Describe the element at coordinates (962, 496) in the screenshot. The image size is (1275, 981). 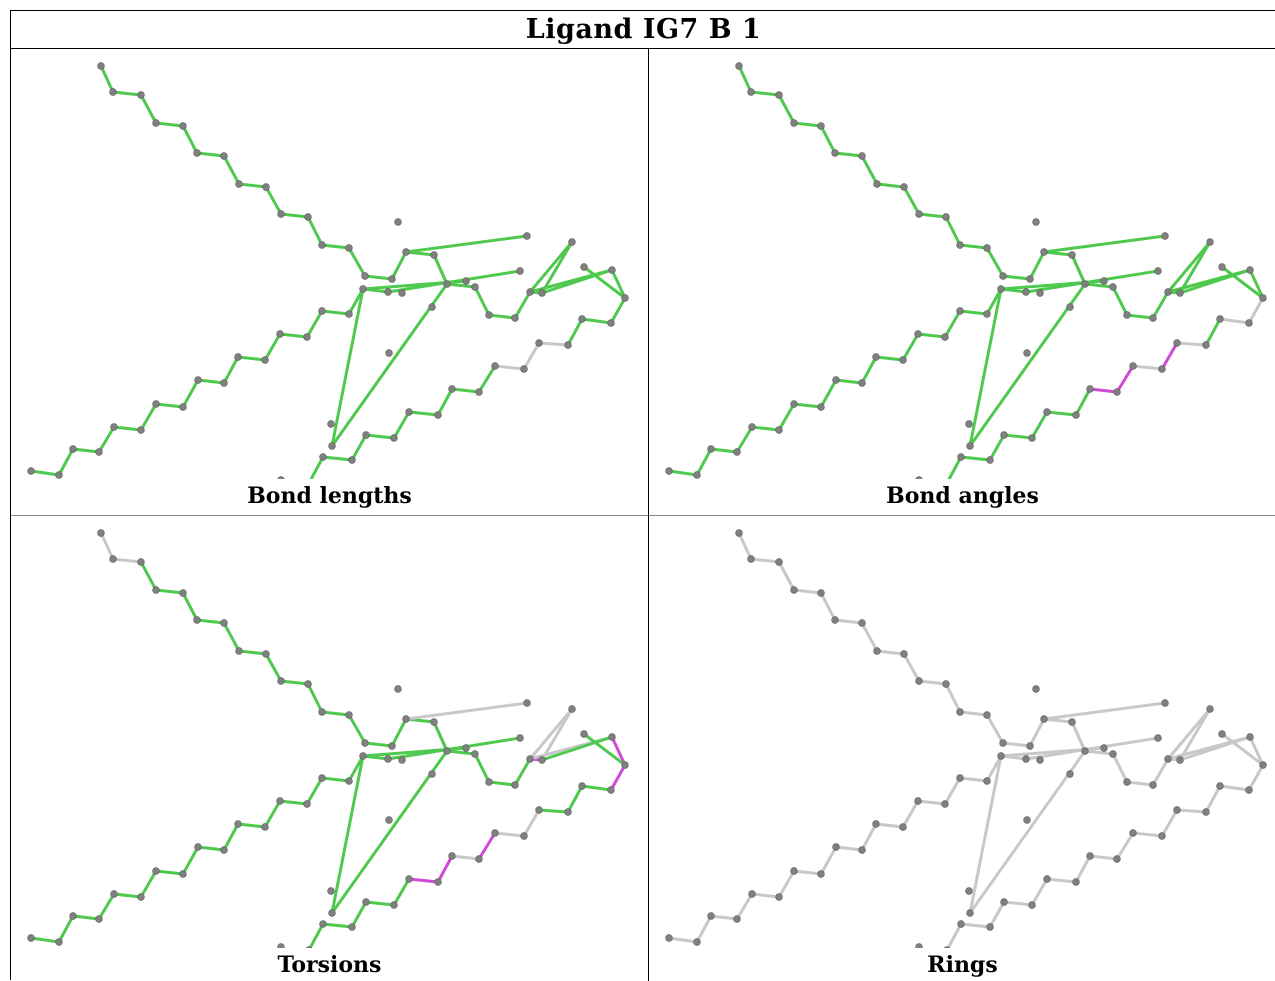
I see `panel-caption: Bond angles` at that location.